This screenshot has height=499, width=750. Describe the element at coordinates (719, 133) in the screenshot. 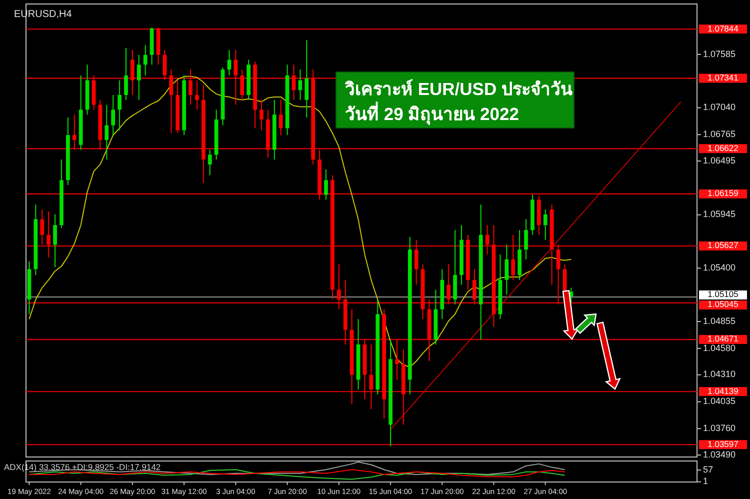

I see `y-tick-label: 1.06765` at that location.